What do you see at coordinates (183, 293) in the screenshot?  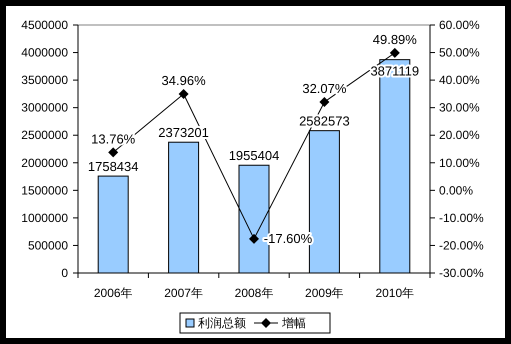 I see `x-tick-label: 2007年` at bounding box center [183, 293].